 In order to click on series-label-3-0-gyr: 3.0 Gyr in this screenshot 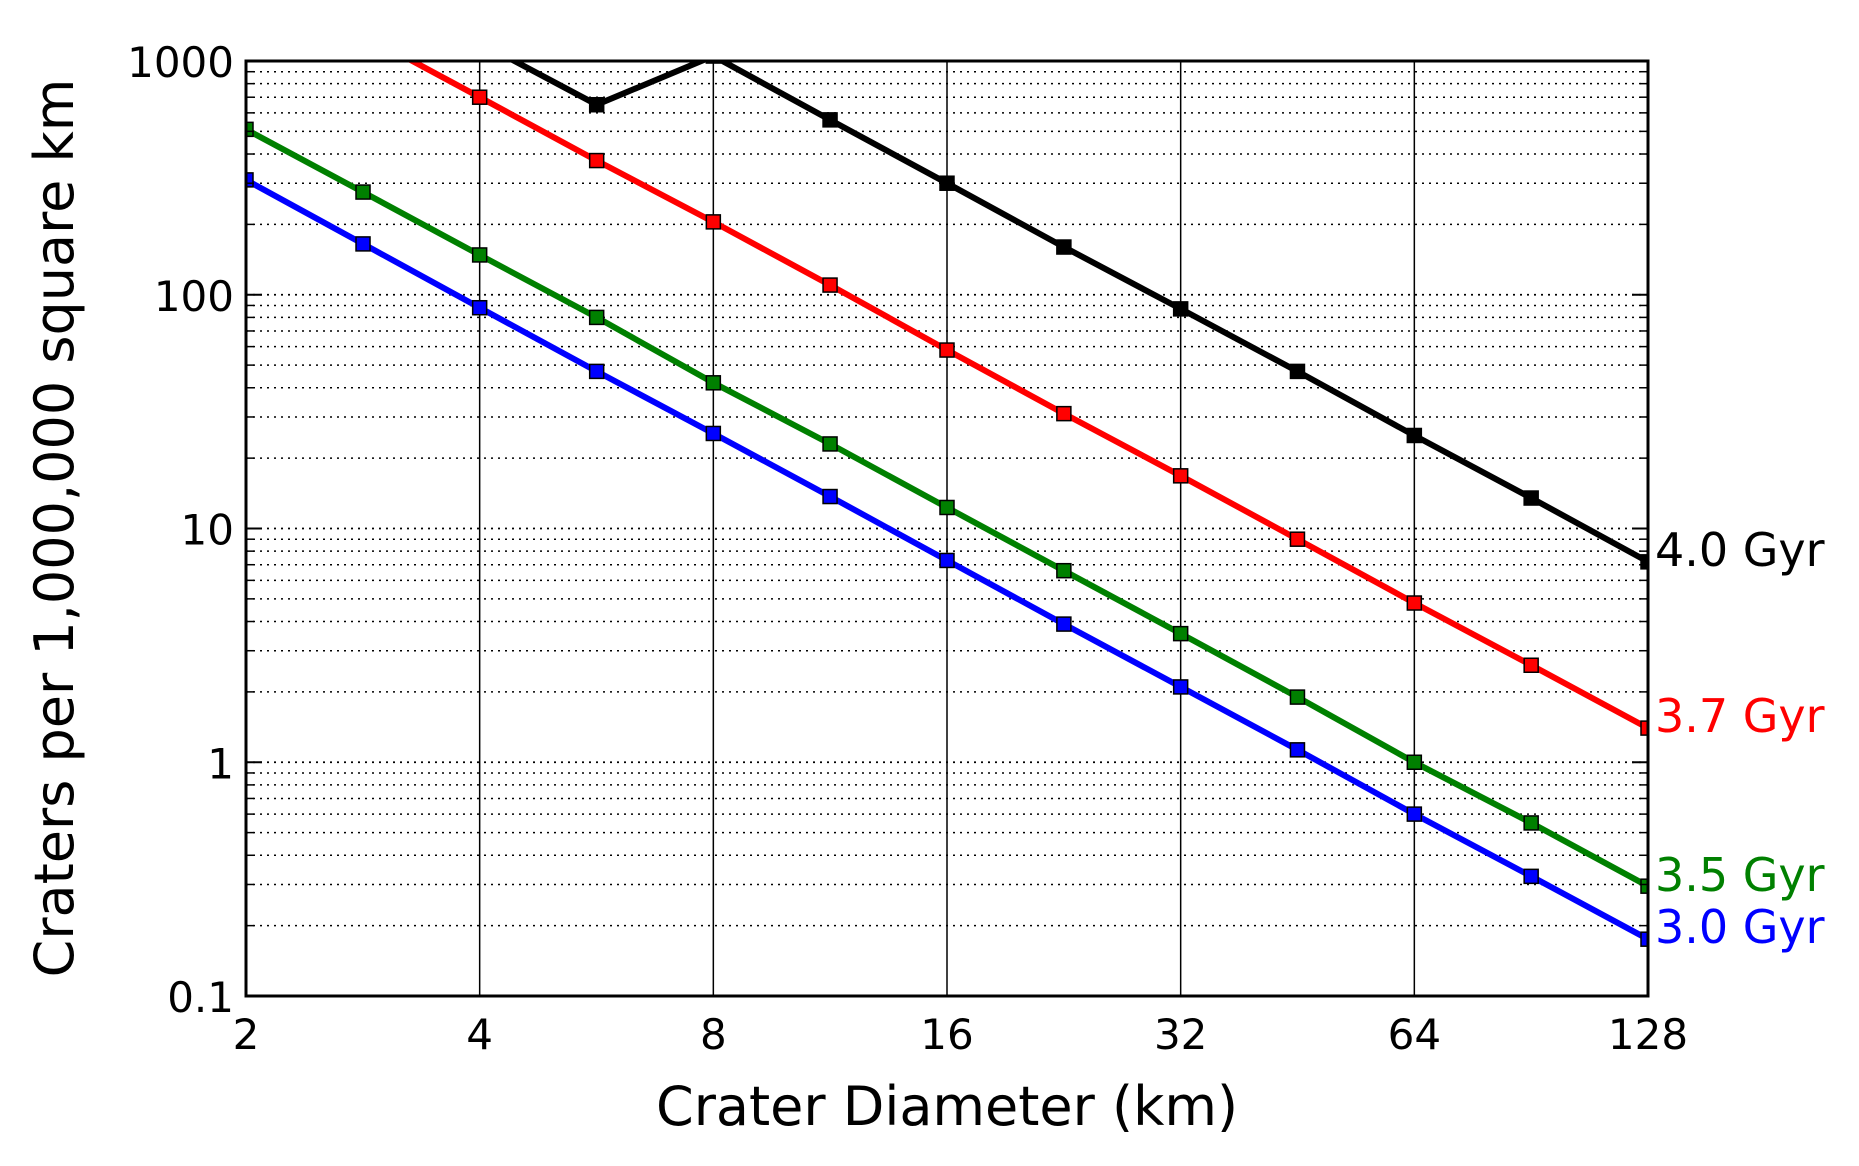, I will do `click(1740, 927)`.